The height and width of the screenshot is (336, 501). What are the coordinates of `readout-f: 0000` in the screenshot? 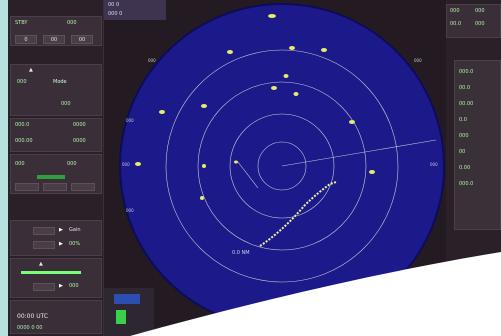 It's located at (79, 141).